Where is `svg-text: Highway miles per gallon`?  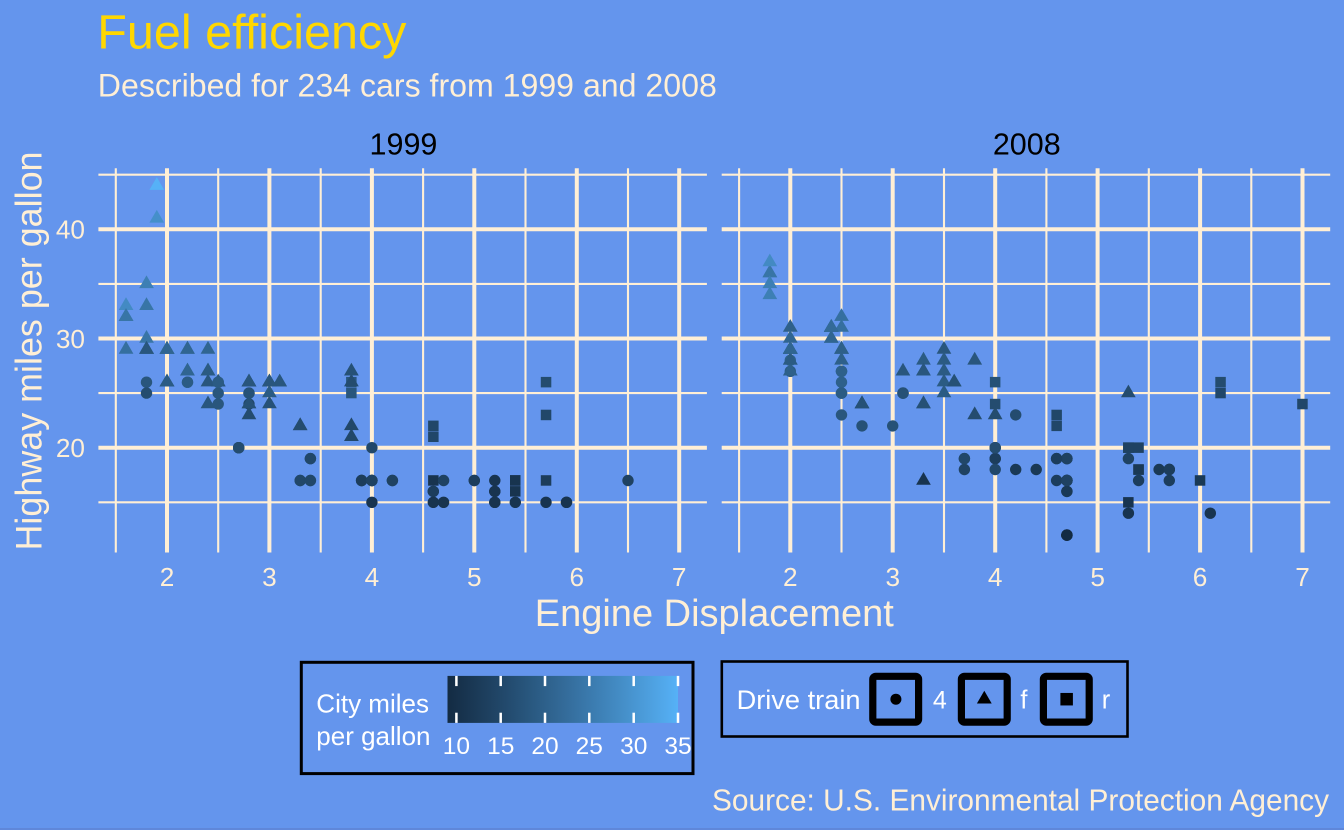
svg-text: Highway miles per gallon is located at coordinates (29, 351).